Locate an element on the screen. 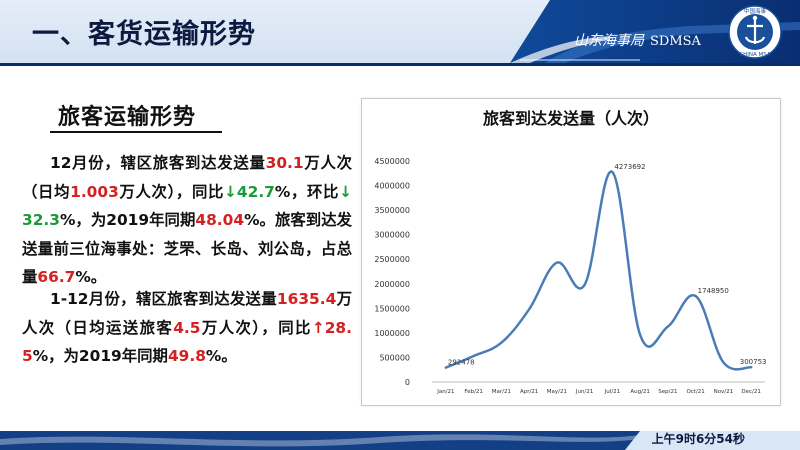  x-tick-label: Jan/21 is located at coordinates (445, 392).